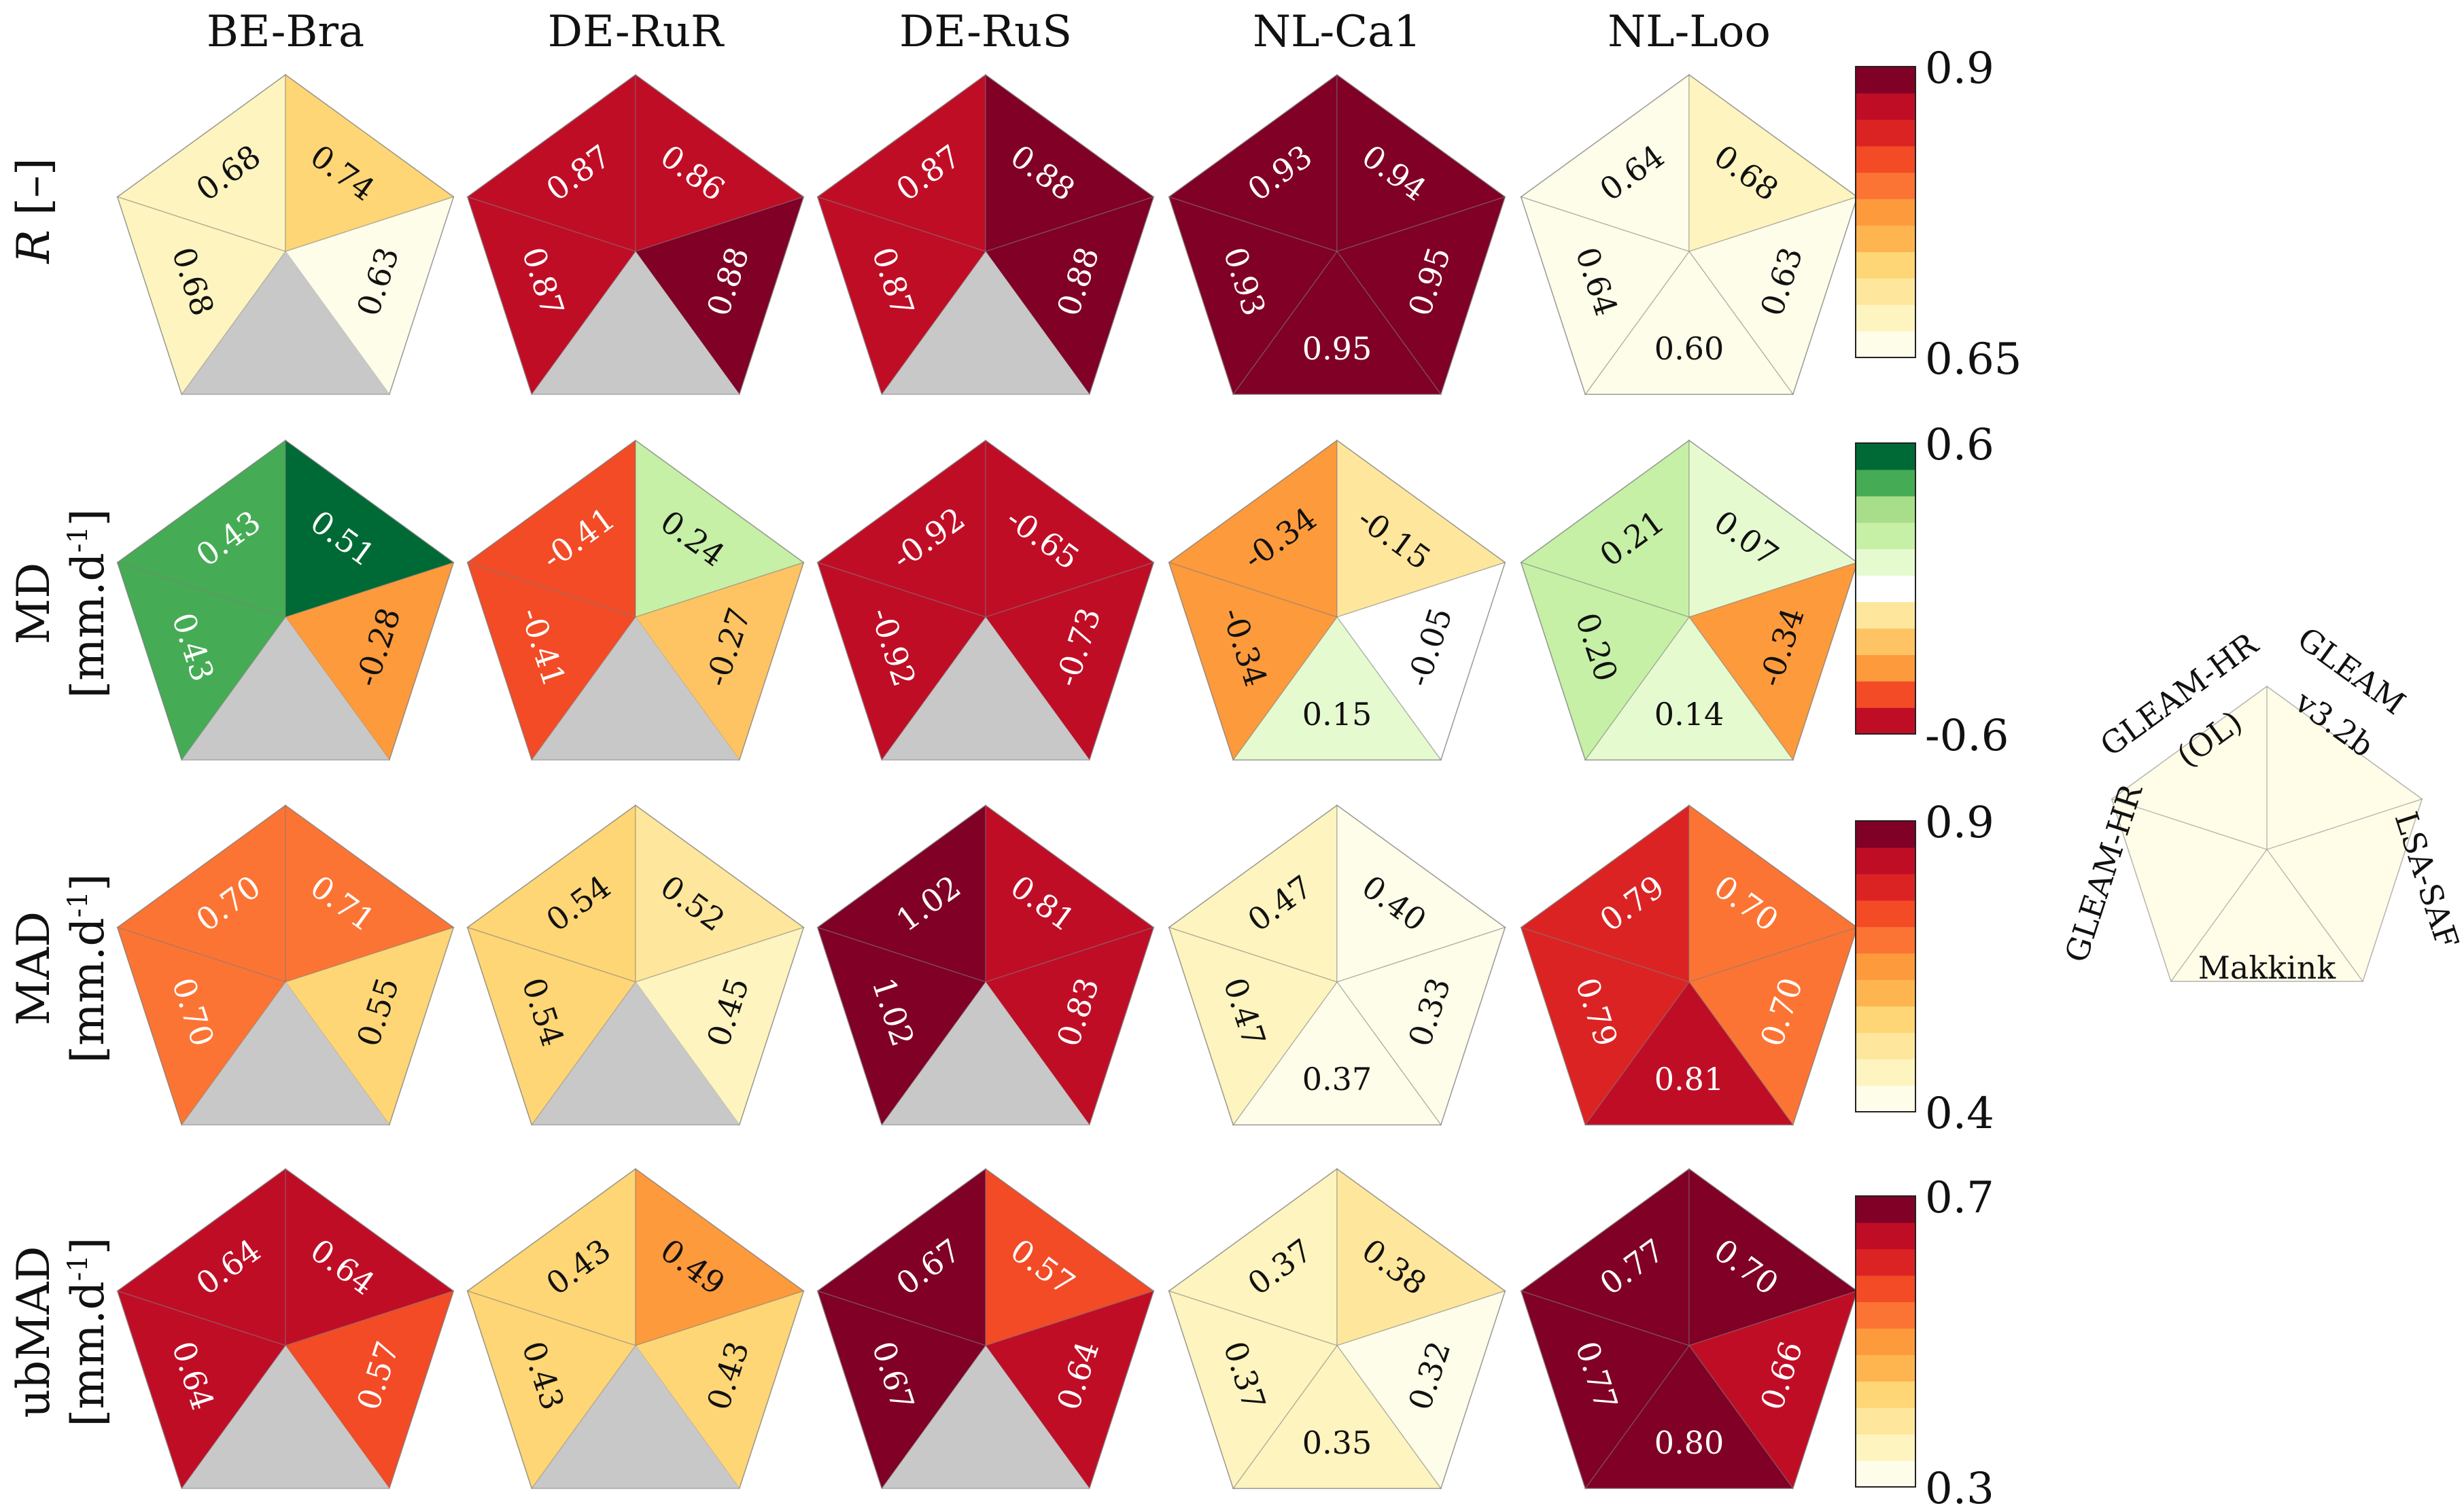 The width and height of the screenshot is (2464, 1510). I want to click on pentagon-r-de-rur: 0.87 0.860.880.87, so click(635, 235).